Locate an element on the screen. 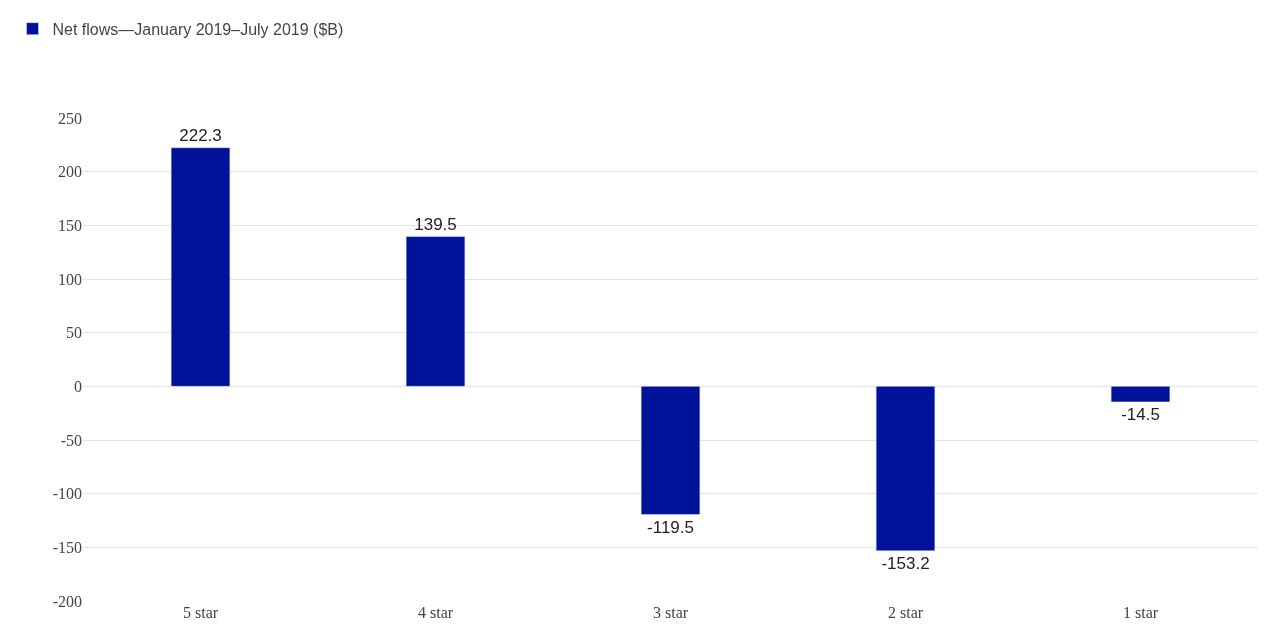  data-label: -14.5 is located at coordinates (1140, 414).